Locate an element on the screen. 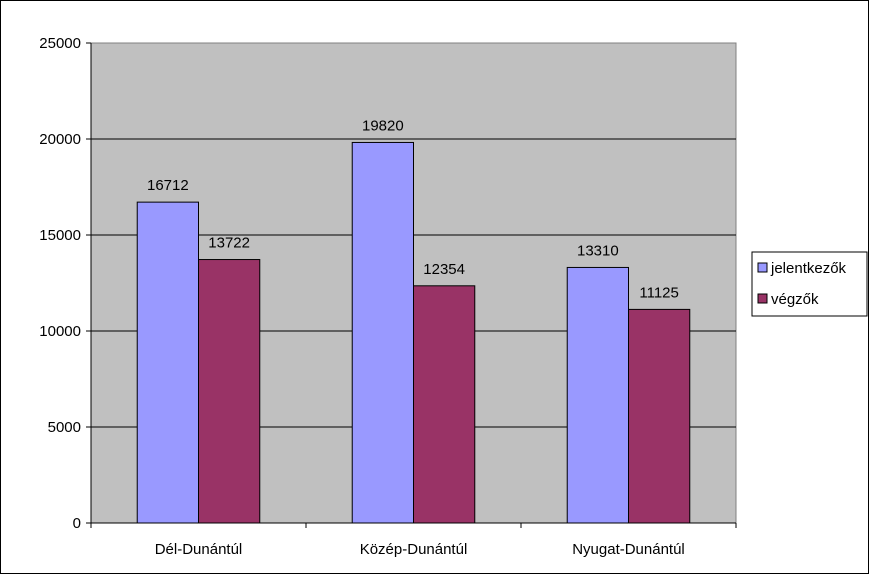  data-label: 13722 is located at coordinates (229, 243).